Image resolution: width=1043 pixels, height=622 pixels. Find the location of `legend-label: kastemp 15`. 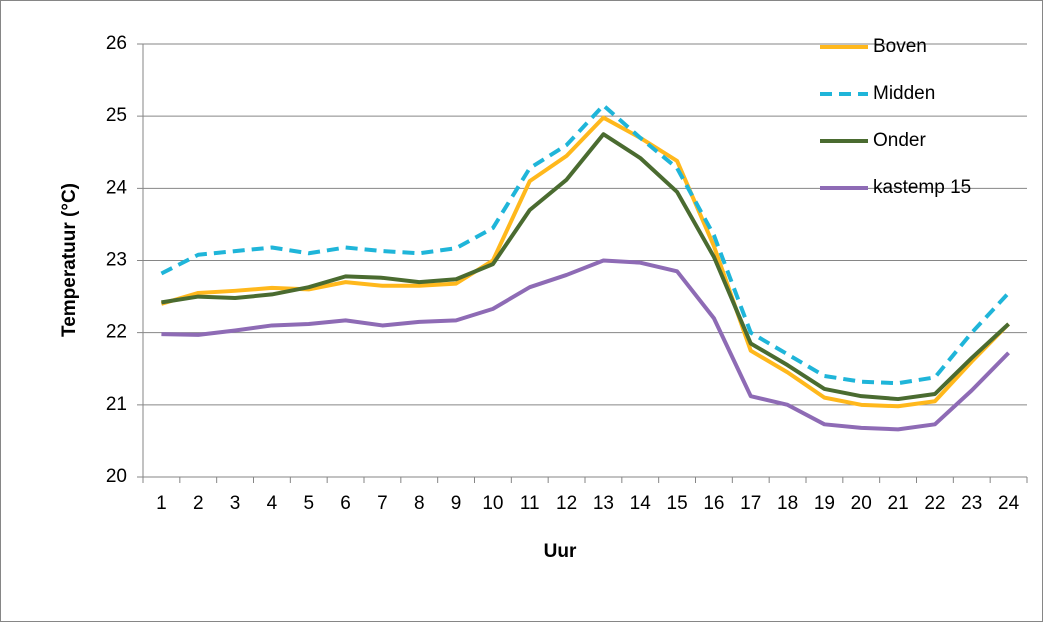

legend-label: kastemp 15 is located at coordinates (922, 187).